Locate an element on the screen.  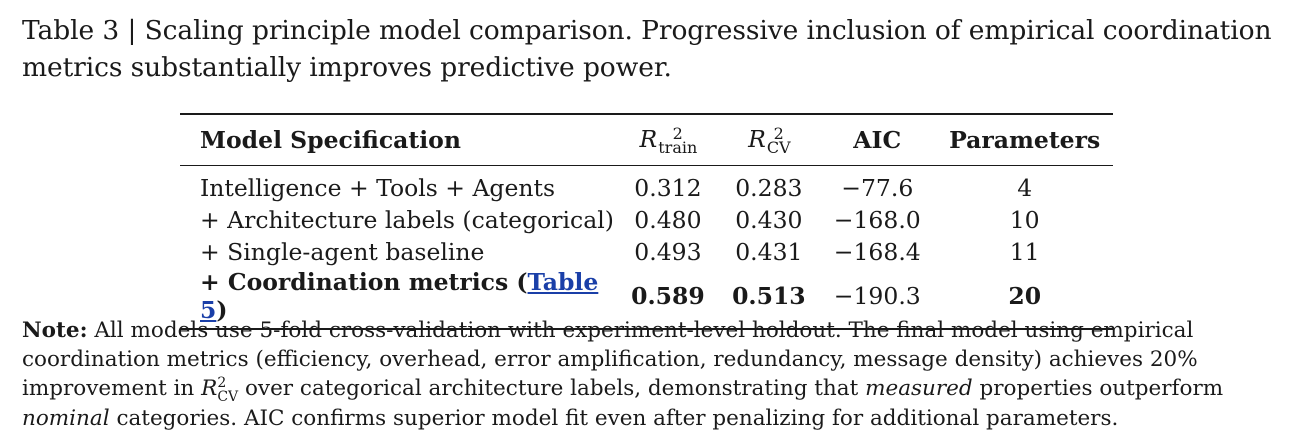
cell-model-prefix: + Coordination metrics ( is located at coordinates (364, 282).